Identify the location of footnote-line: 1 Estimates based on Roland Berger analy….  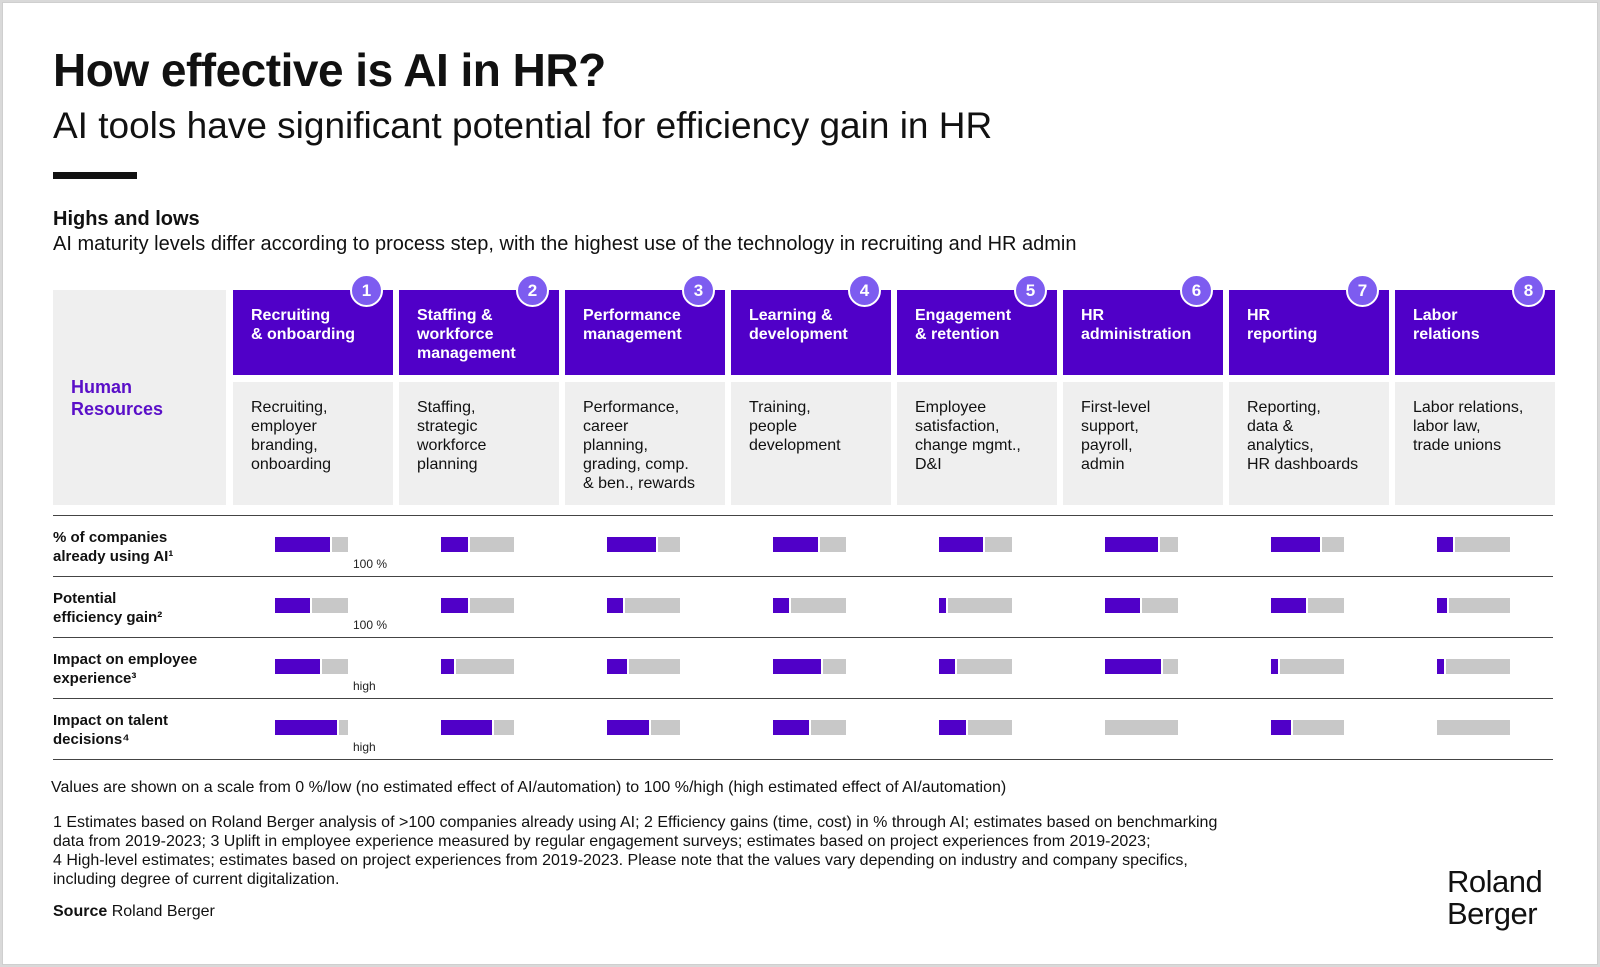
(635, 822).